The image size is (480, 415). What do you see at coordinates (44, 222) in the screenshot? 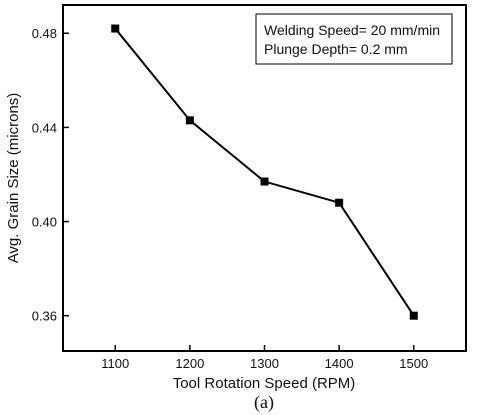
I see `y-tick-label: 0.40` at bounding box center [44, 222].